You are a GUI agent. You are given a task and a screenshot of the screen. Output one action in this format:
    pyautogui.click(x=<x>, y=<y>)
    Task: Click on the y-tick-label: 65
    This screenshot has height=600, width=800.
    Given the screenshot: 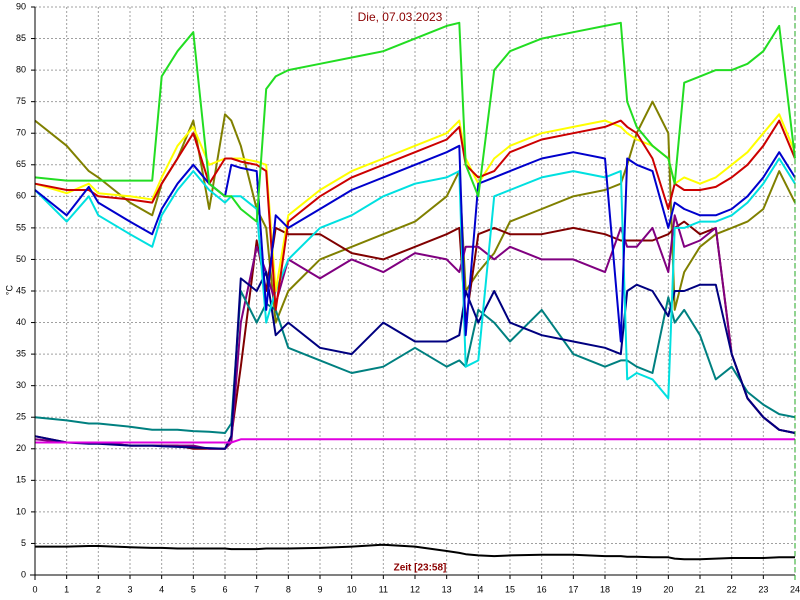 What is the action you would take?
    pyautogui.click(x=21, y=164)
    